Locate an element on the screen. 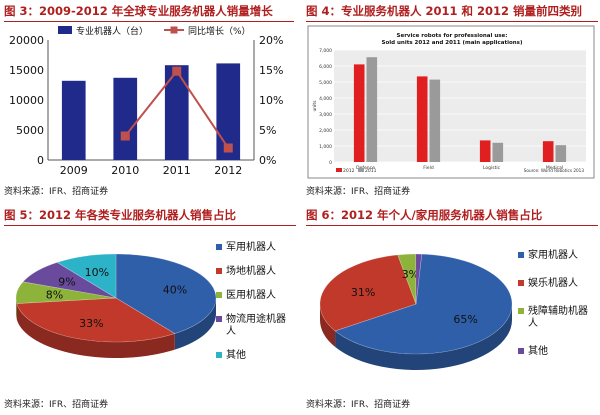 Image resolution: width=600 pixels, height=415 pixels. x-tick-label: Defence is located at coordinates (365, 168).